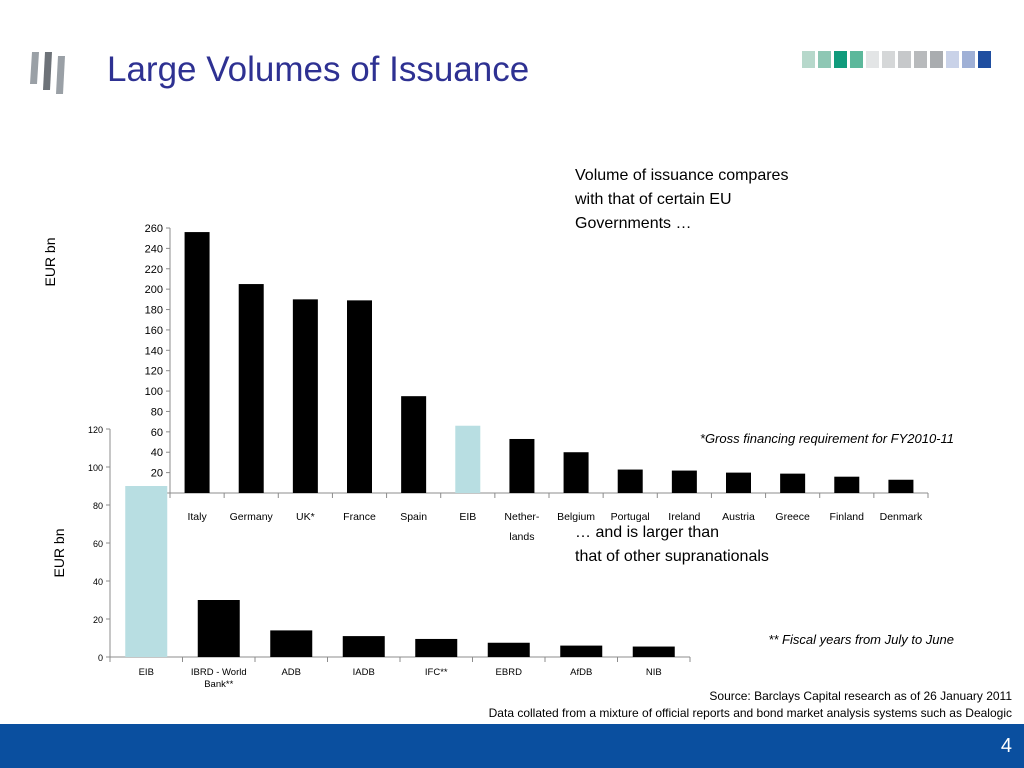 Image resolution: width=1024 pixels, height=768 pixels. Describe the element at coordinates (413, 517) in the screenshot. I see `x-tick-label: Spain` at that location.